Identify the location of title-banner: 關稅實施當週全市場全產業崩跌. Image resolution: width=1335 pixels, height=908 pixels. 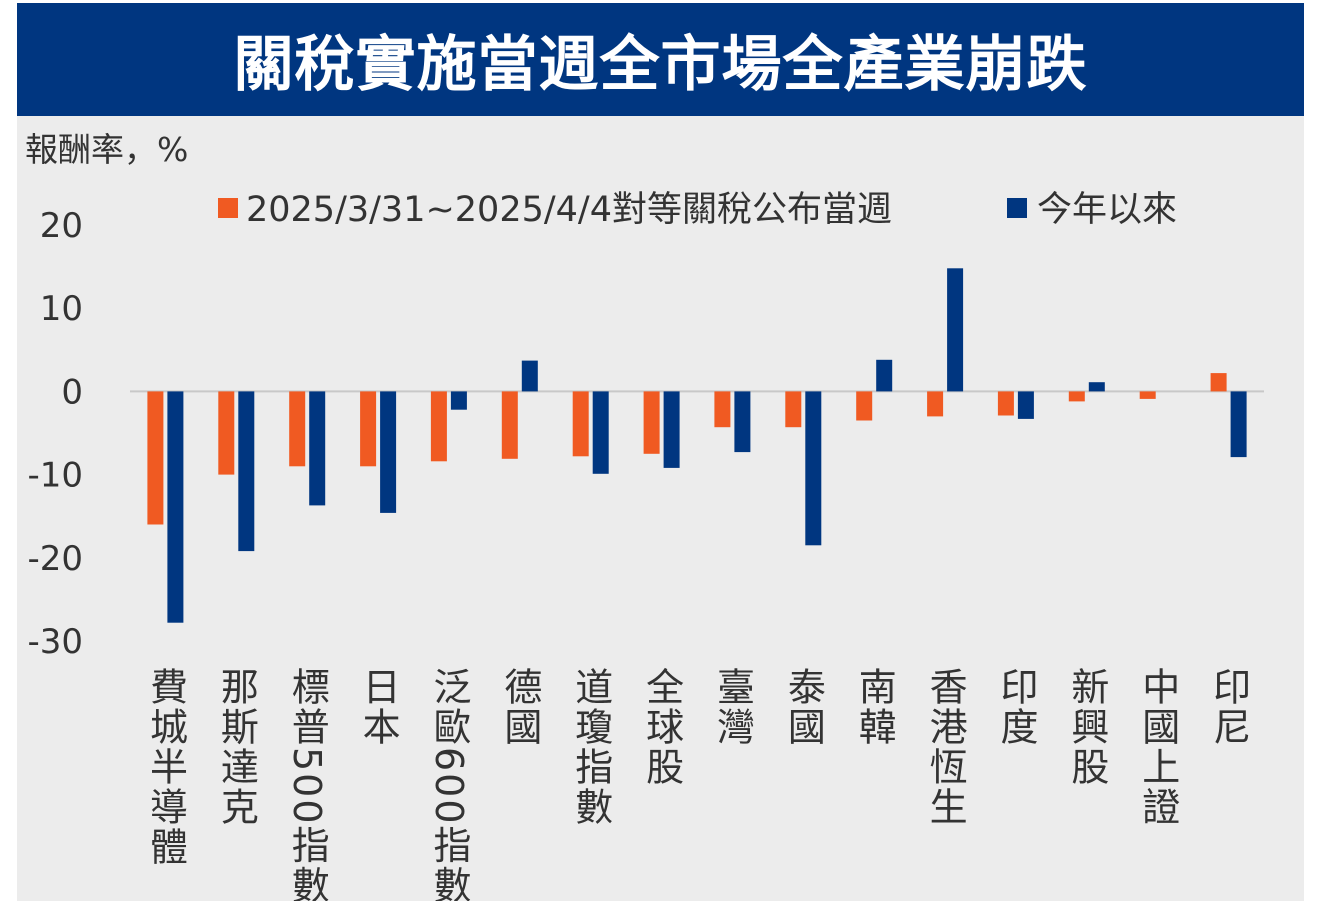
(660, 59).